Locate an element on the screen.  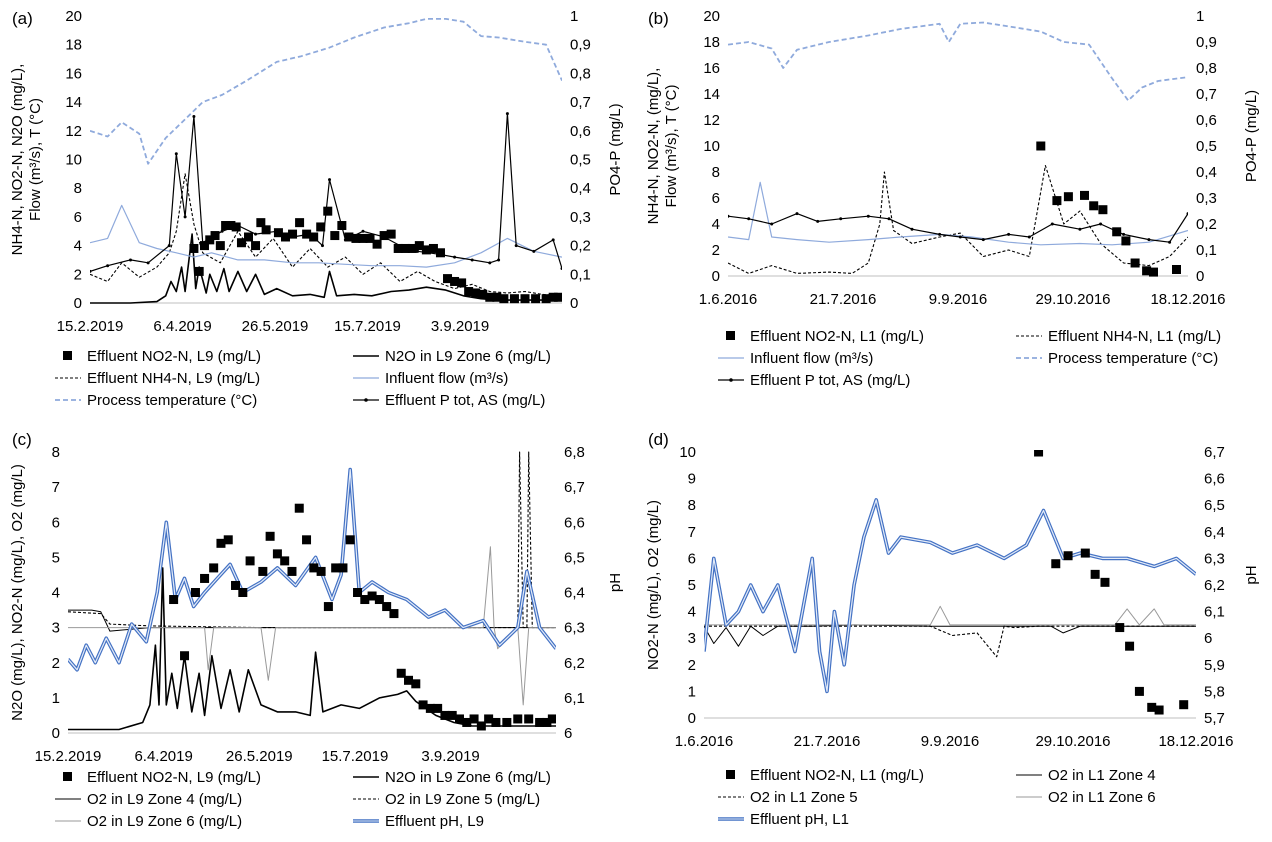
legend-label: Effluent NO2-N, L1 (mg/L) is located at coordinates (837, 336).